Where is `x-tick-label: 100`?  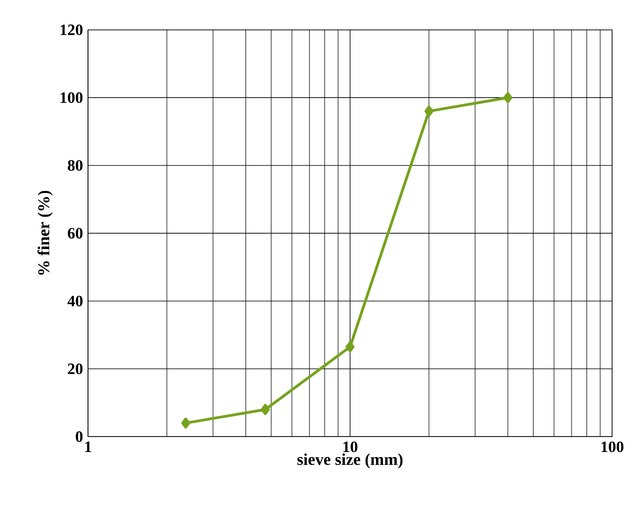
x-tick-label: 100 is located at coordinates (613, 446).